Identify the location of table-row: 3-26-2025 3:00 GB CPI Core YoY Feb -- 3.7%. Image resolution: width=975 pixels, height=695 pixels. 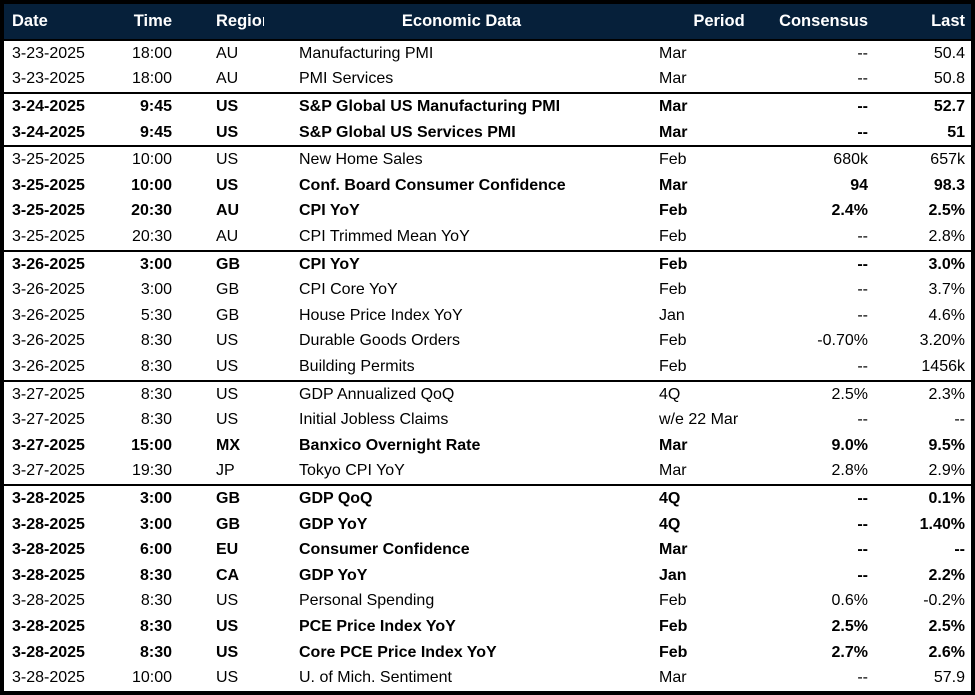
(487, 290).